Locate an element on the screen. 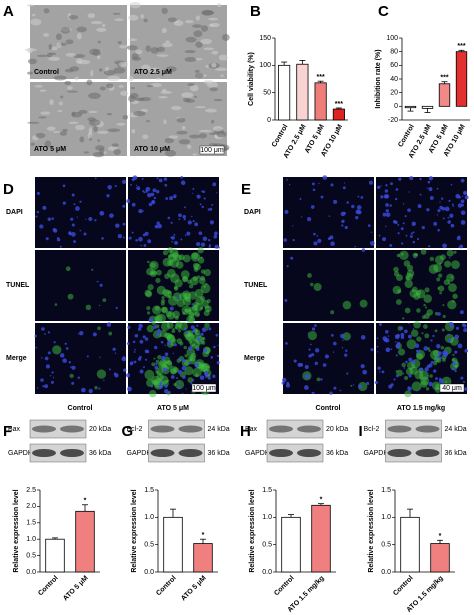  band-name: Bax is located at coordinates (14, 429).